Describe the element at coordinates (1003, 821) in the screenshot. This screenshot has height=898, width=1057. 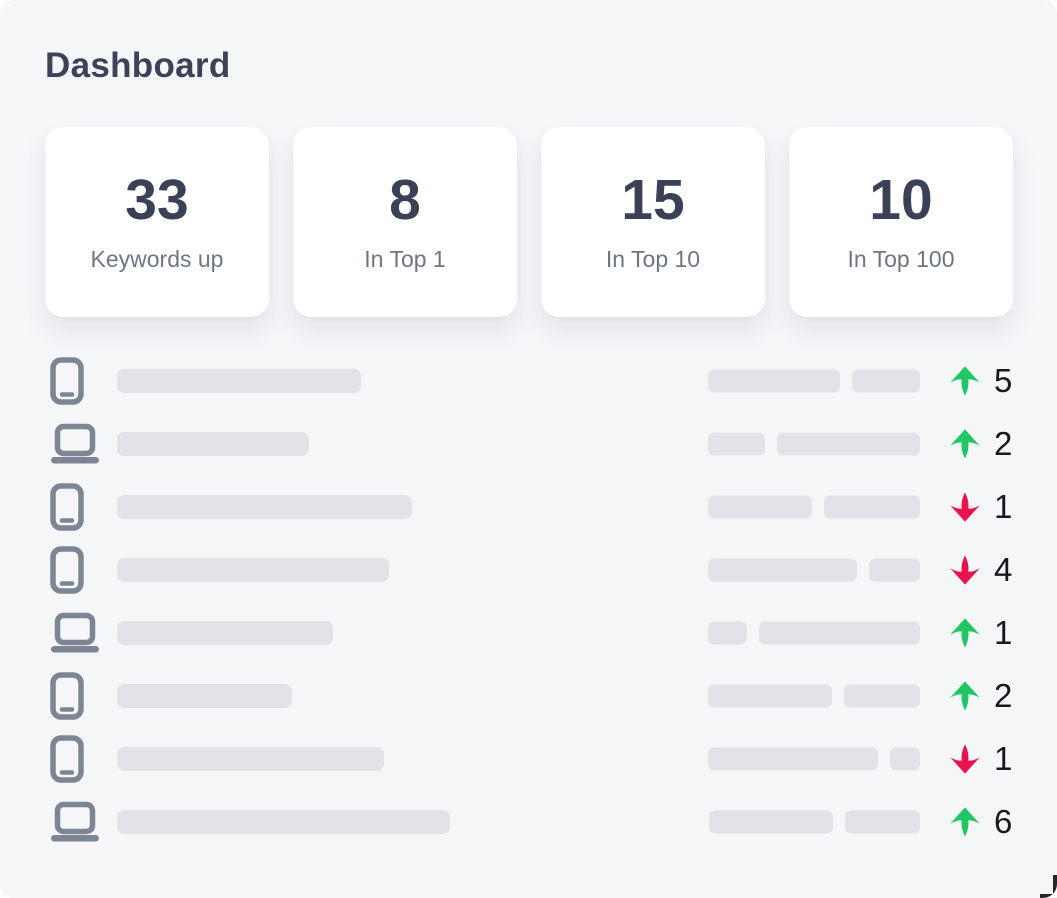
I see `rank-change-value: 6` at that location.